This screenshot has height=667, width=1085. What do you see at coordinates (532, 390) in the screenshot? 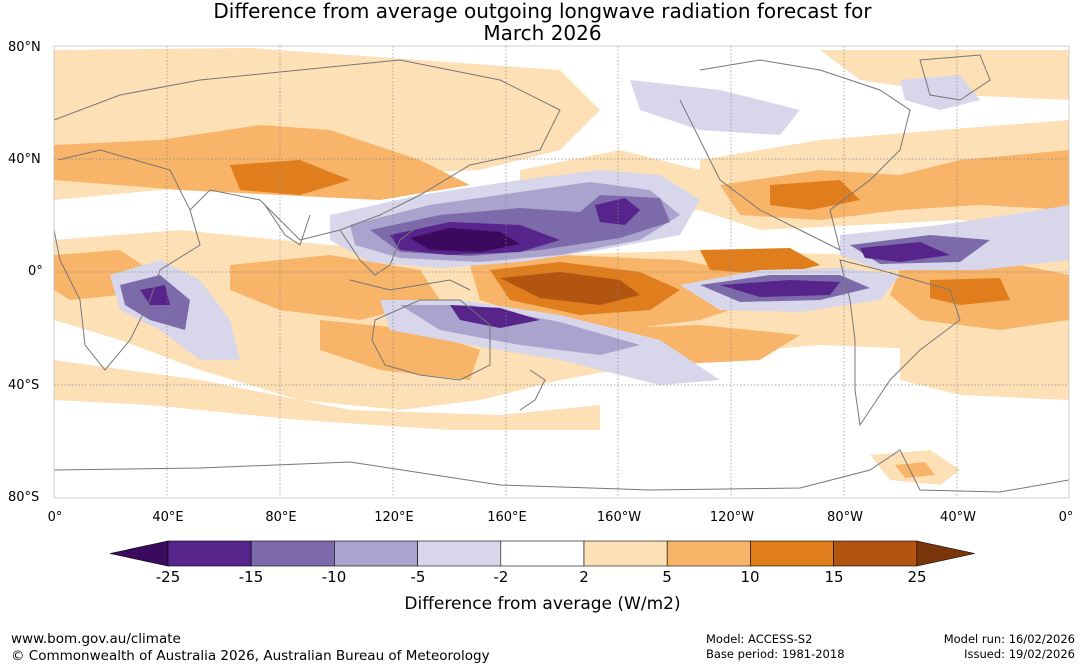
I see `coast-new-zealand` at bounding box center [532, 390].